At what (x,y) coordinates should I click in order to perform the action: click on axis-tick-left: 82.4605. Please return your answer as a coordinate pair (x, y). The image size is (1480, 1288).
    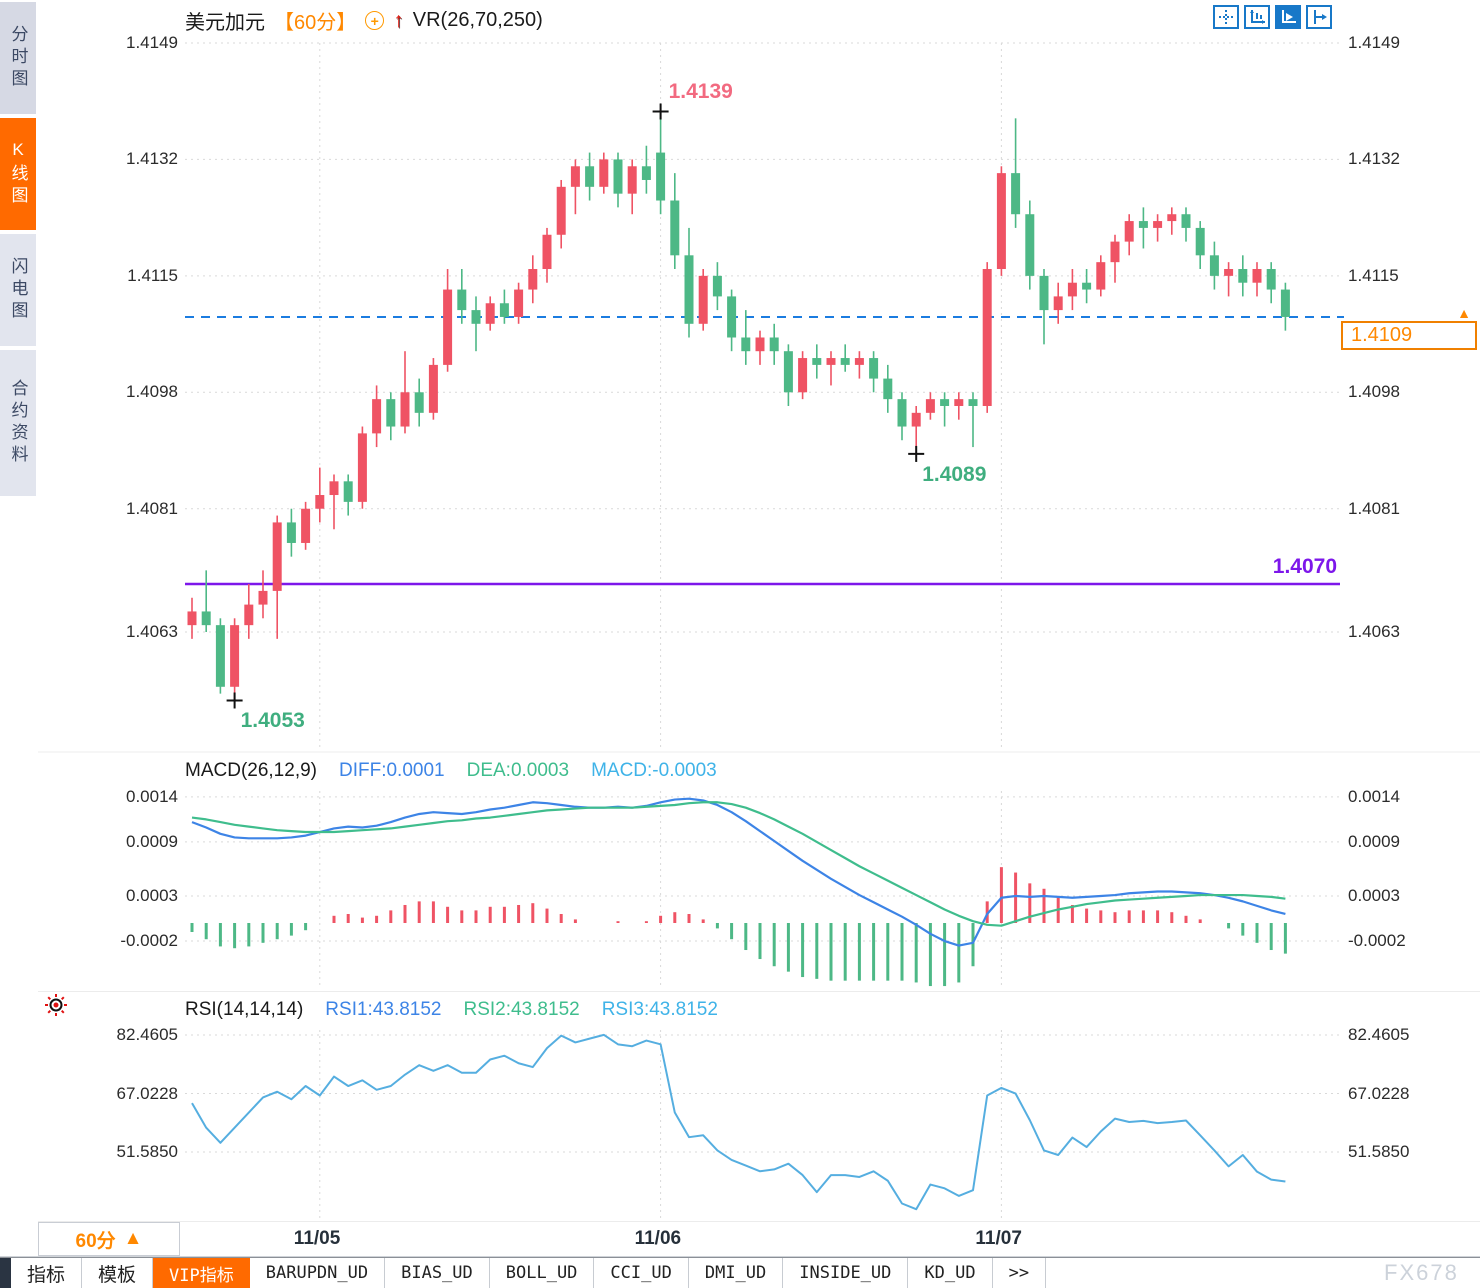
    Looking at the image, I should click on (147, 1034).